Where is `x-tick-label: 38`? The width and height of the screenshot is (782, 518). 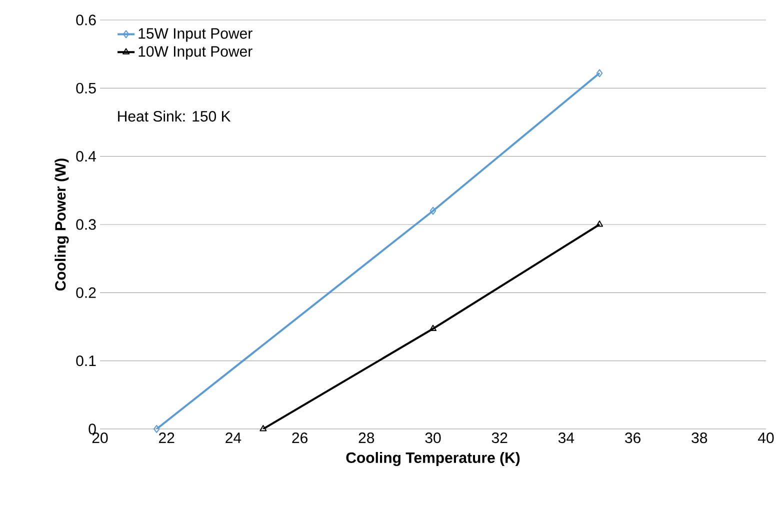 x-tick-label: 38 is located at coordinates (700, 438).